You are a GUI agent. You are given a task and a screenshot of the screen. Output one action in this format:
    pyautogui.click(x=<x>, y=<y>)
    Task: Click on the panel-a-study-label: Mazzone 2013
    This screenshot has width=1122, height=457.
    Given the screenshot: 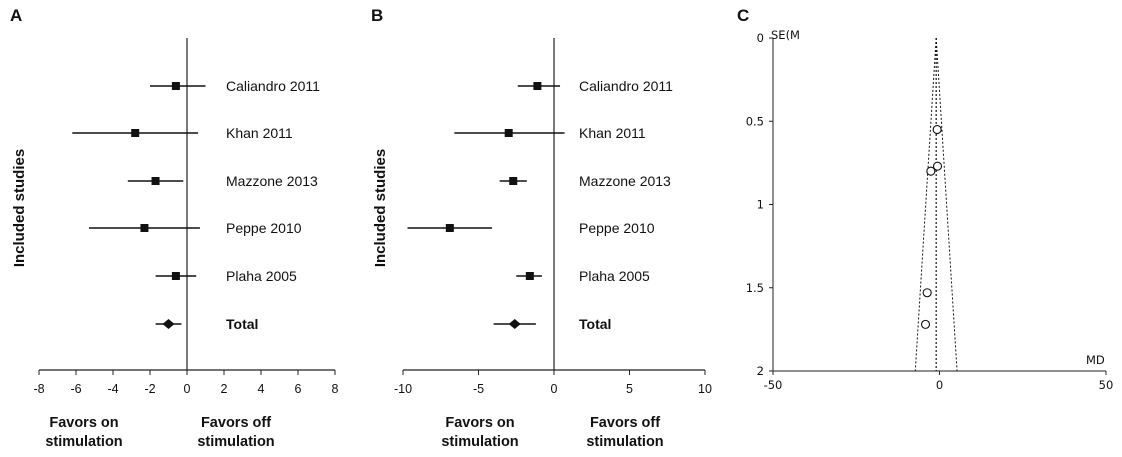 What is the action you would take?
    pyautogui.click(x=272, y=181)
    